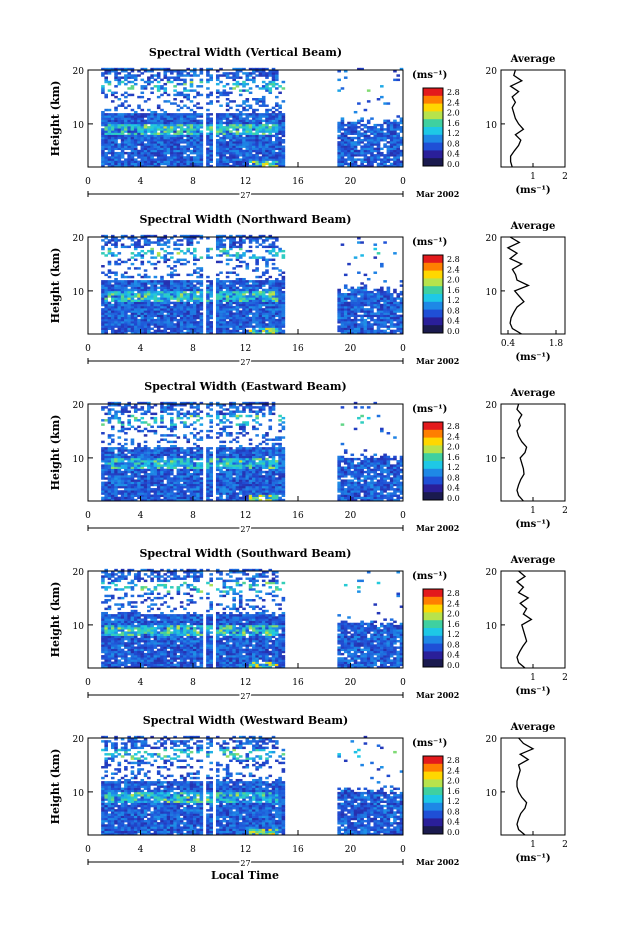  I want to click on colorbar-swatch, so click(433, 139).